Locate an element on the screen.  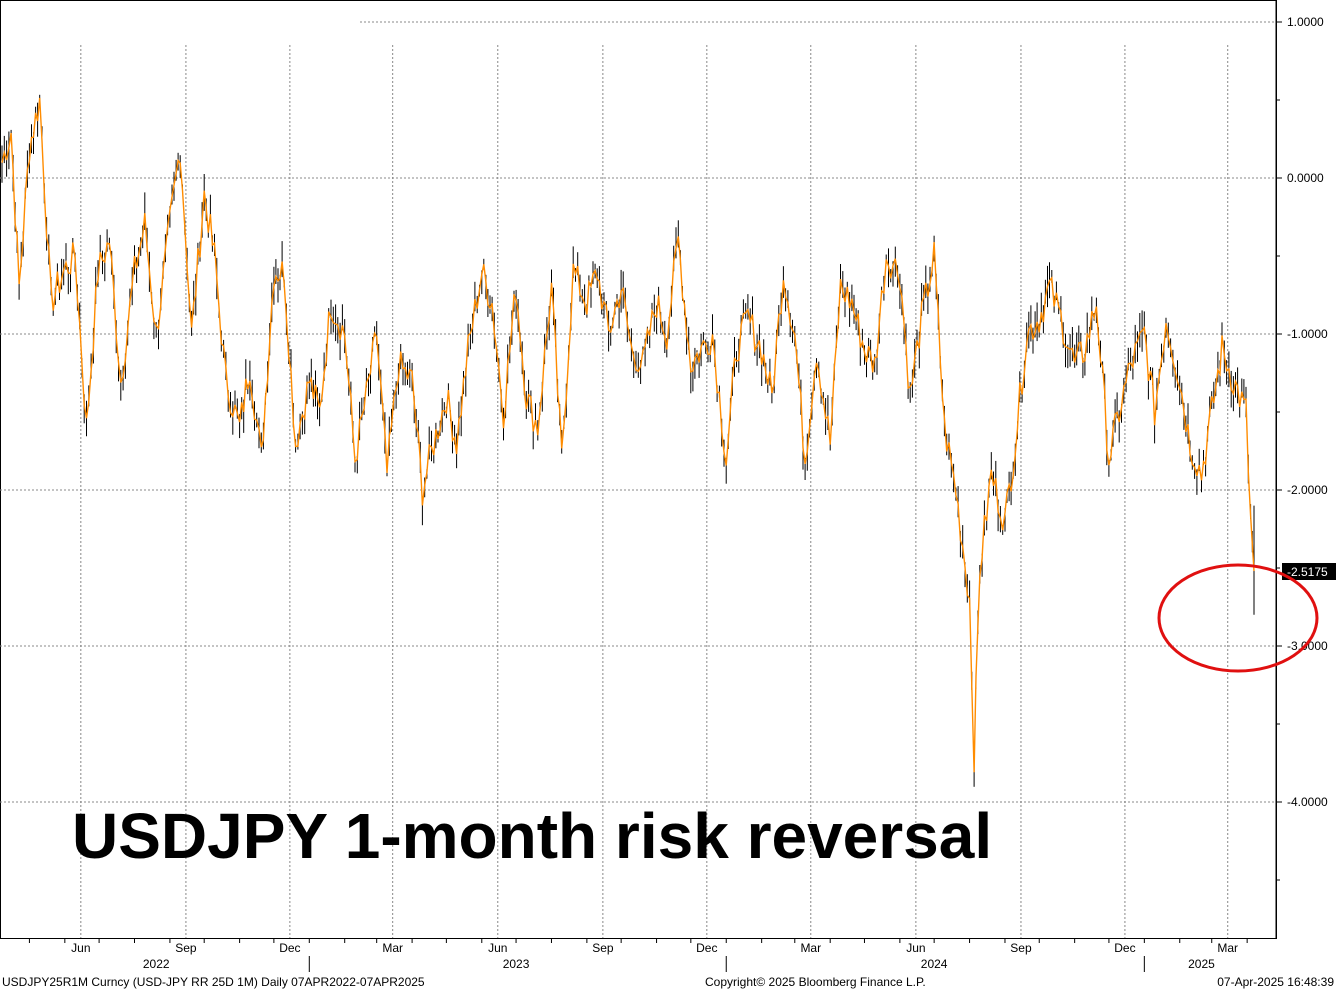
y-tick-label: -2.0000 is located at coordinates (1307, 490).